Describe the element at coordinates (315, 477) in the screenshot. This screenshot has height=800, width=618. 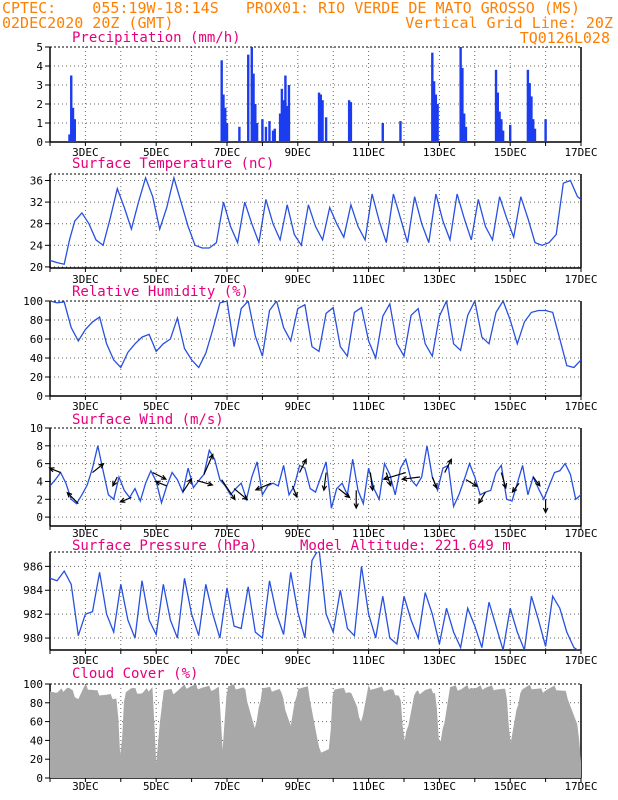
I see `wind-series-line` at that location.